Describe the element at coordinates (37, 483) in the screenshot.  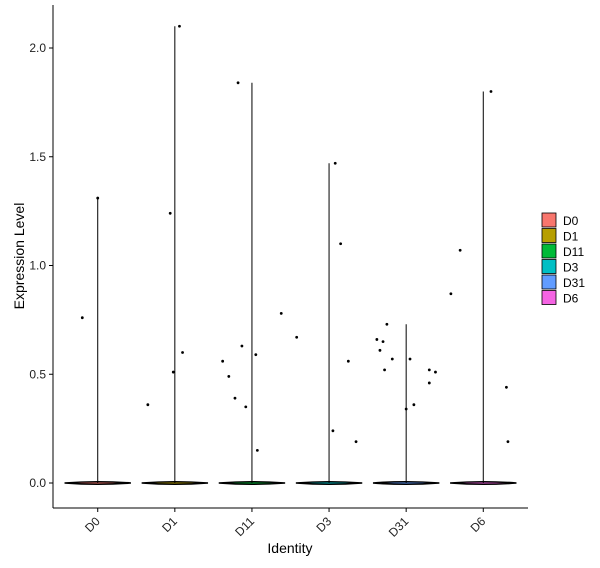
I see `y-tick-label: 0.0` at that location.